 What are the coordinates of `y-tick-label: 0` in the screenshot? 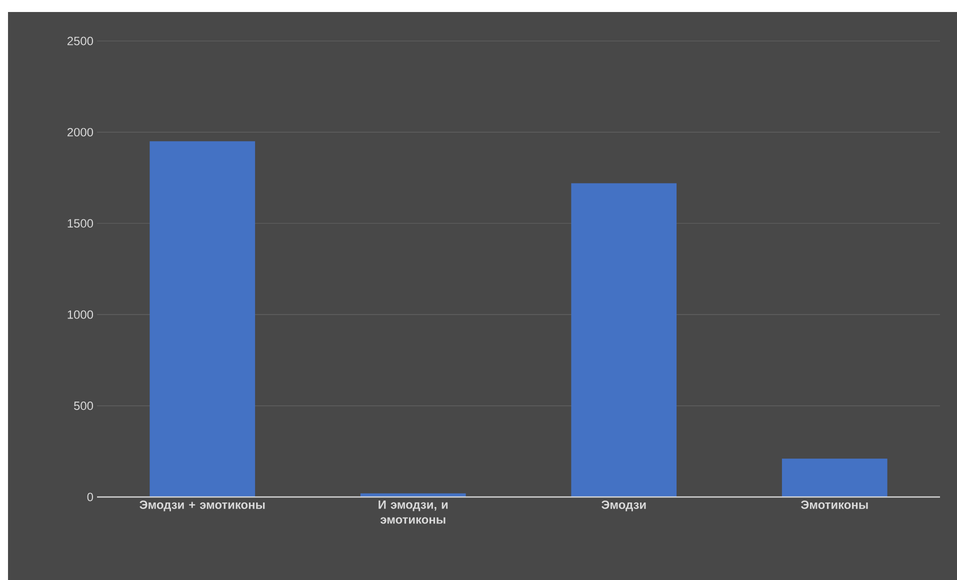 It's located at (90, 497).